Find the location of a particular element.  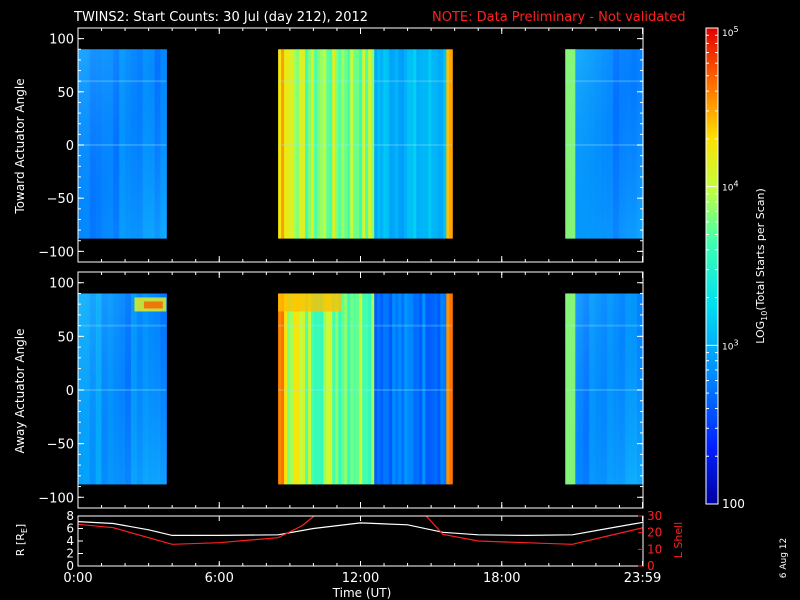

away-hot-band is located at coordinates (310, 302).